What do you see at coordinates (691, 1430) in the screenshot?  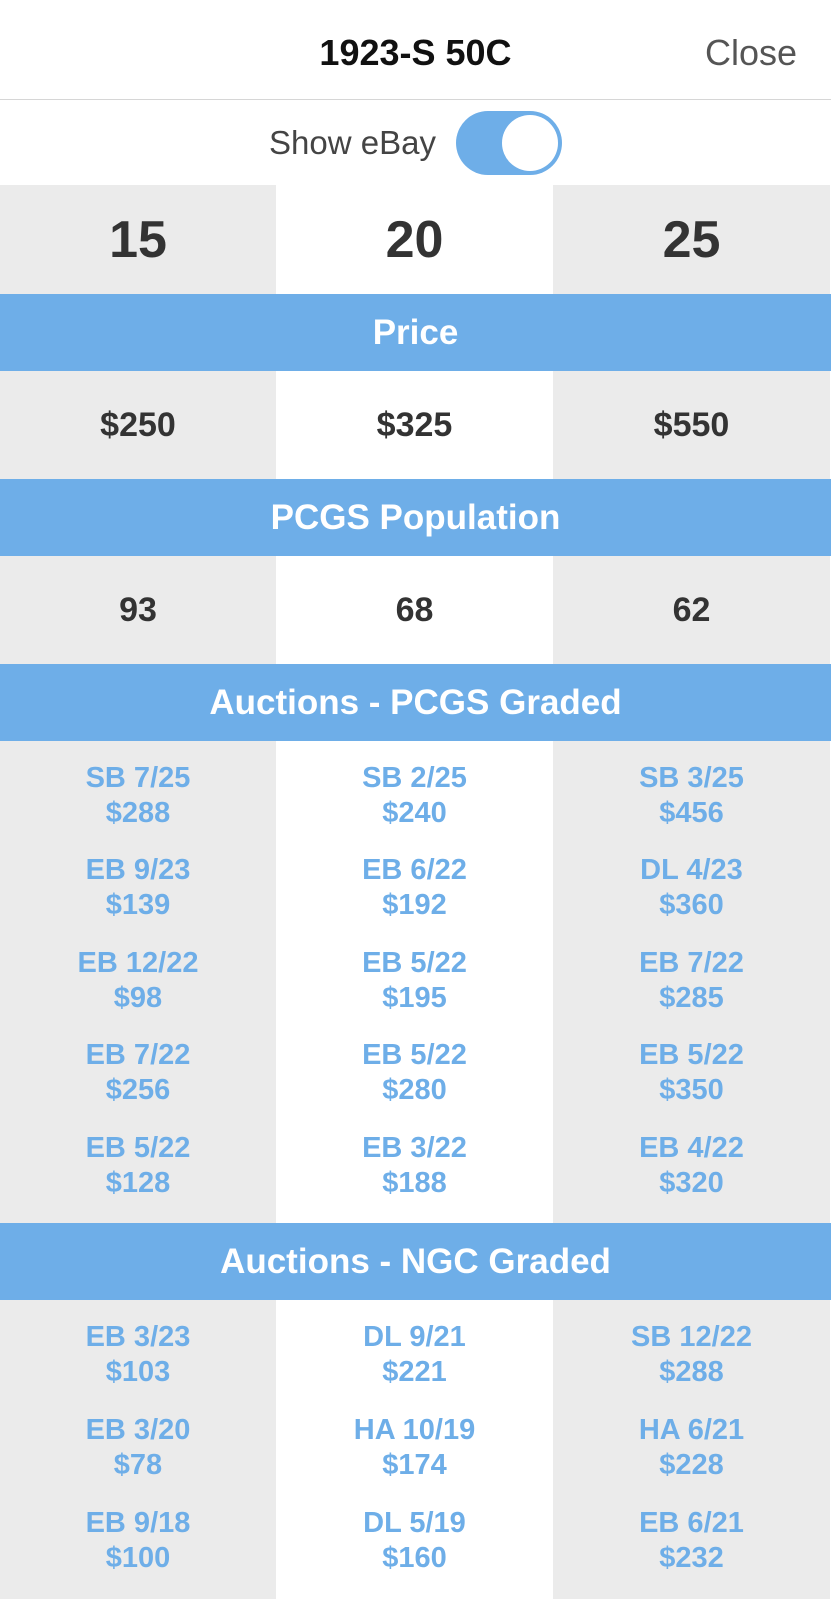 I see `auction-sale: HA 6/21` at bounding box center [691, 1430].